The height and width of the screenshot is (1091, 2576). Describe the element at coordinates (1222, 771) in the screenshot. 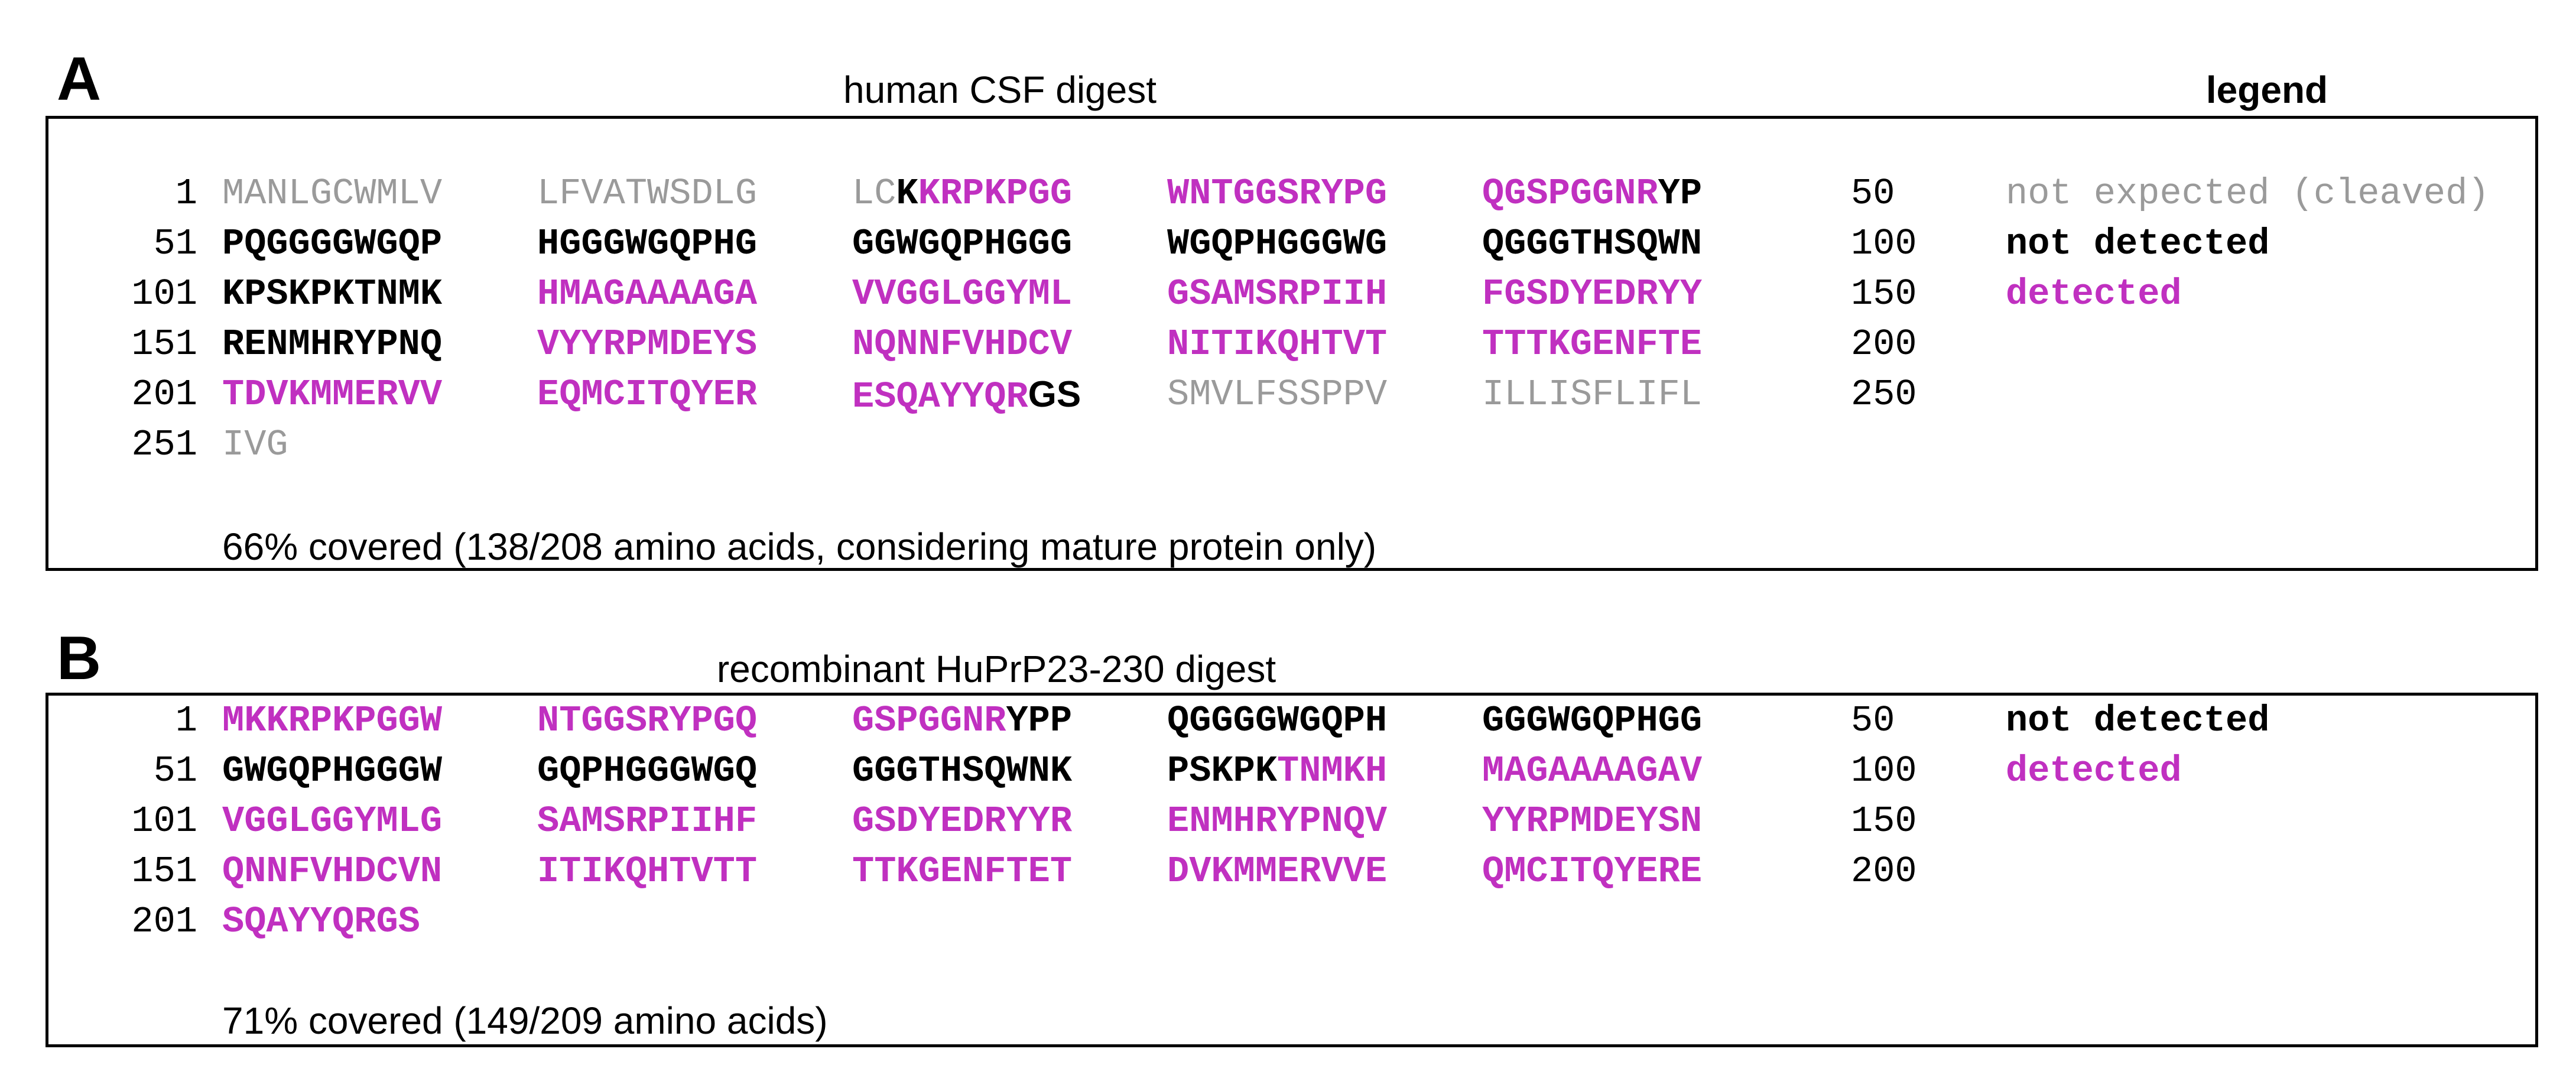

I see `residue-segment-not-detected: PSKPK` at that location.